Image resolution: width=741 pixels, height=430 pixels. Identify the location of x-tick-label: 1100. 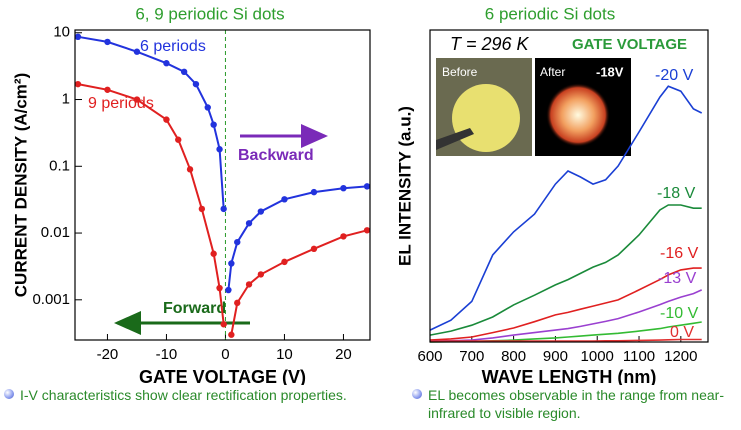
(639, 356).